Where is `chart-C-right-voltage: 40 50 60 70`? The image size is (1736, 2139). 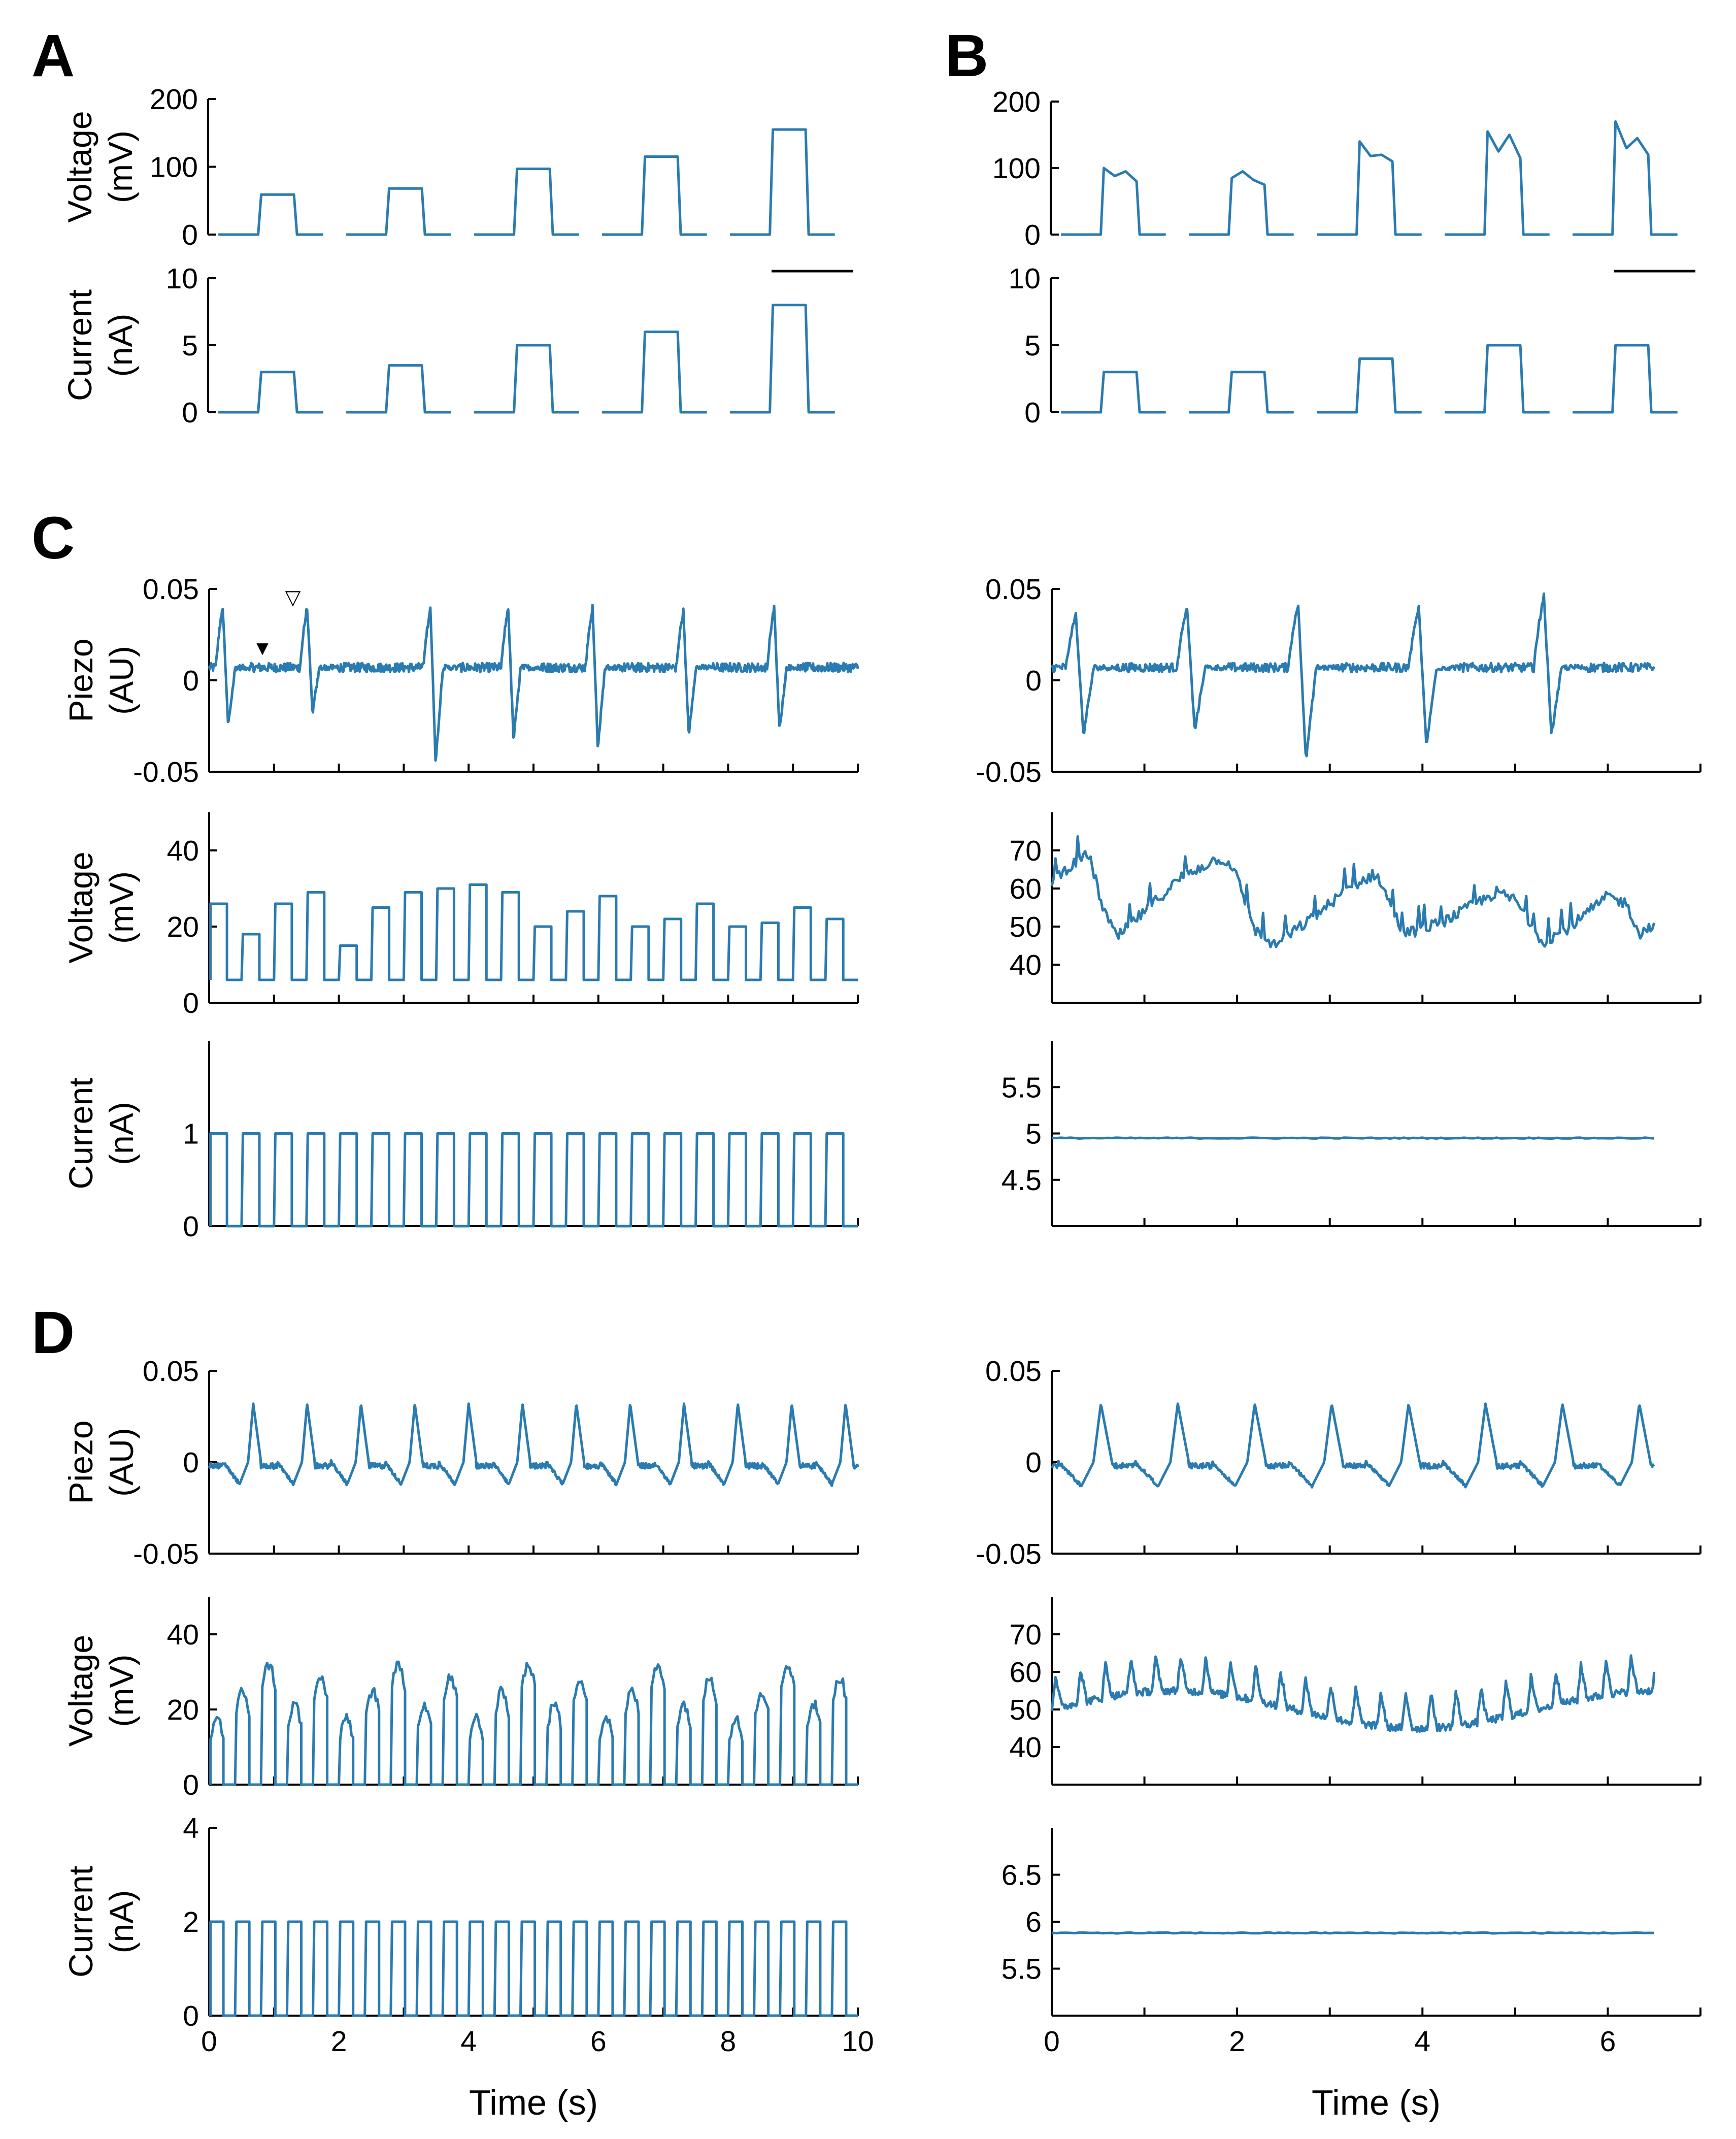
chart-C-right-voltage: 40 50 60 70 is located at coordinates (1355, 908).